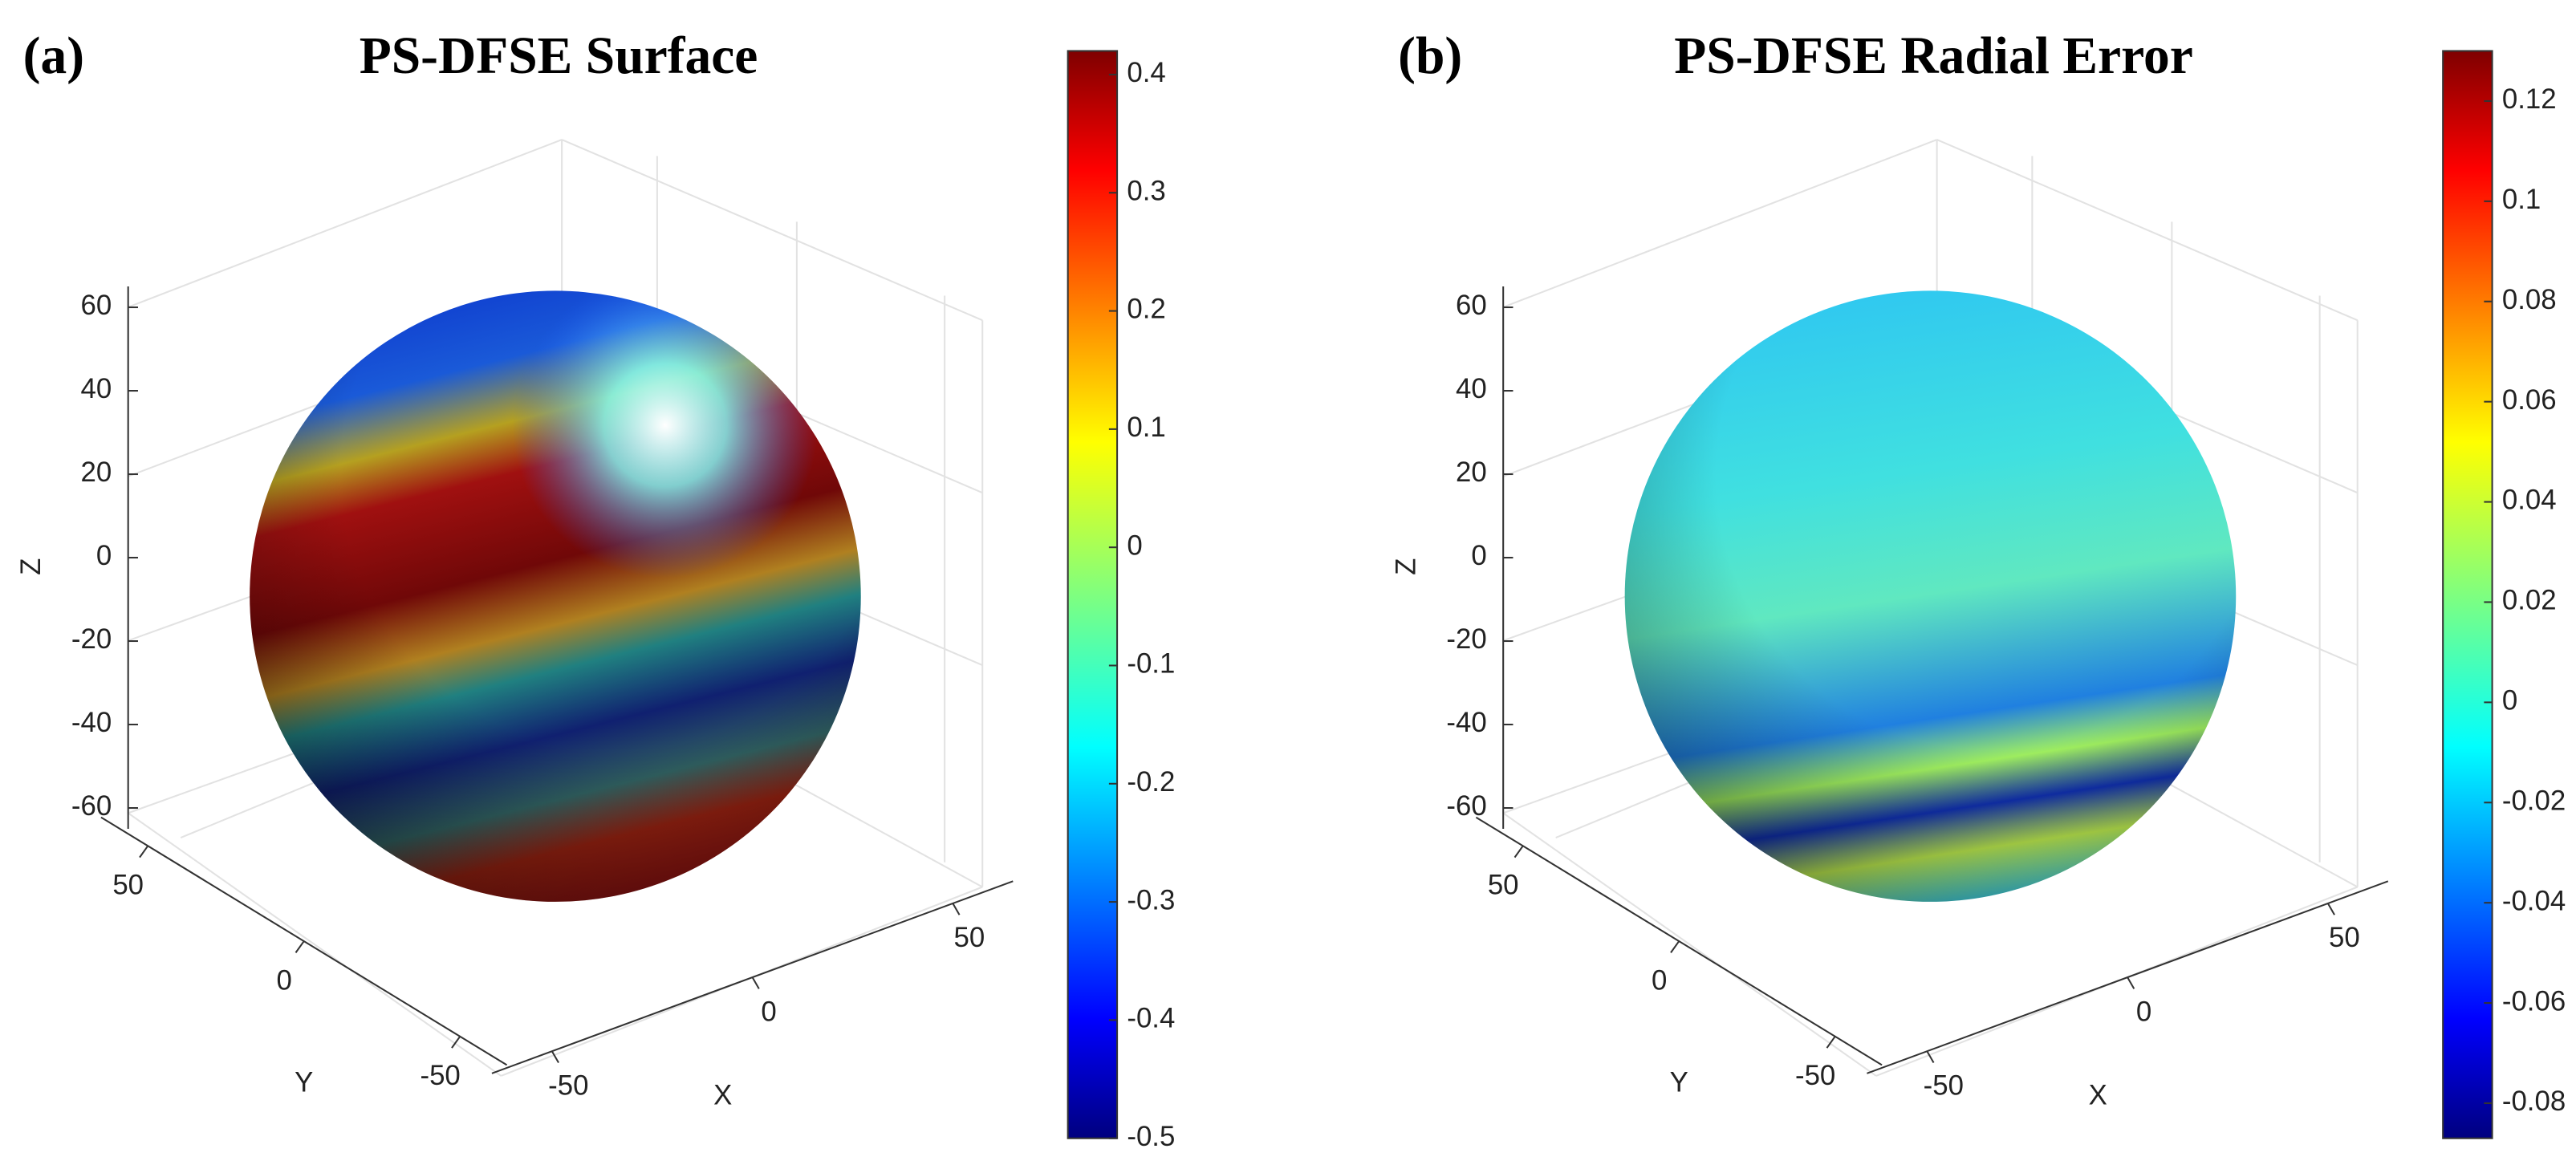  What do you see at coordinates (2530, 500) in the screenshot?
I see `colorbar-tick-label: 0.04` at bounding box center [2530, 500].